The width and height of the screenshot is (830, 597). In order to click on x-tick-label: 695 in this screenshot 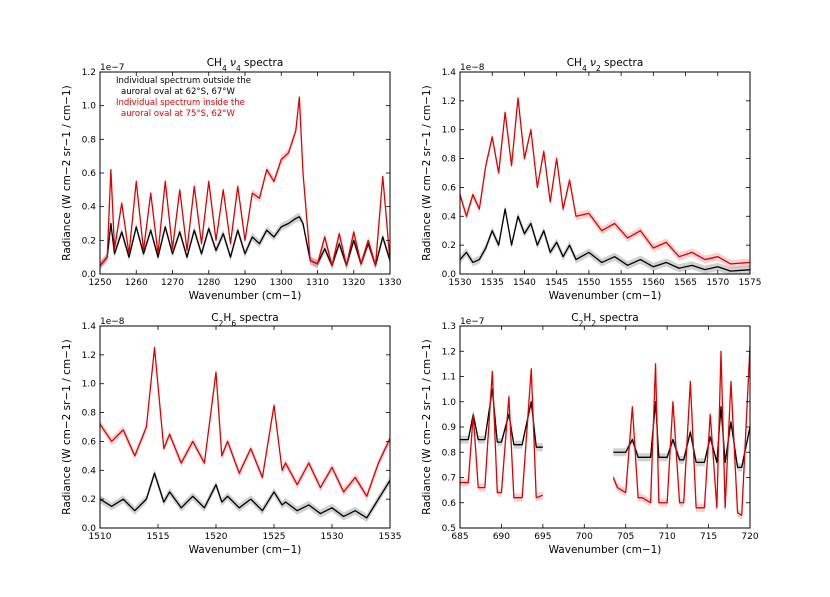, I will do `click(542, 537)`.